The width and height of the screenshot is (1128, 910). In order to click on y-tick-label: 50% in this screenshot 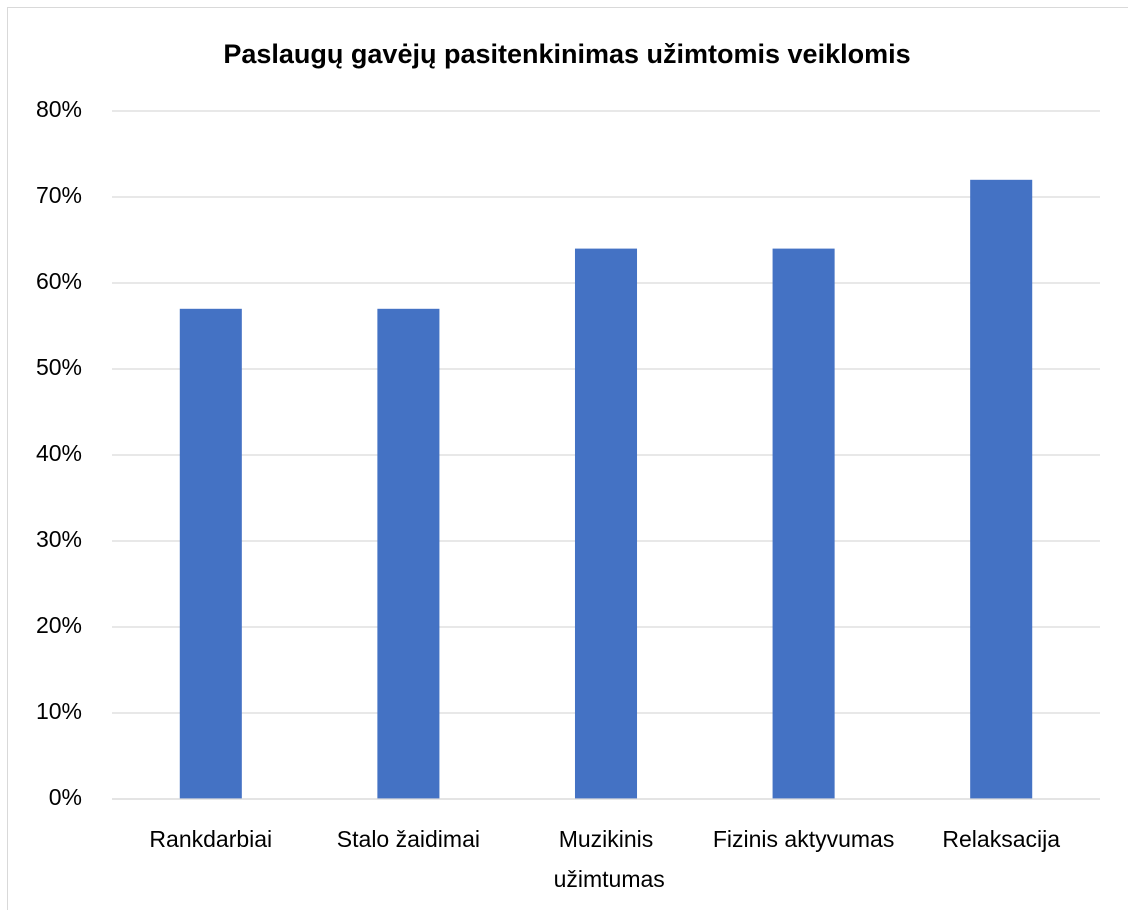, I will do `click(59, 367)`.